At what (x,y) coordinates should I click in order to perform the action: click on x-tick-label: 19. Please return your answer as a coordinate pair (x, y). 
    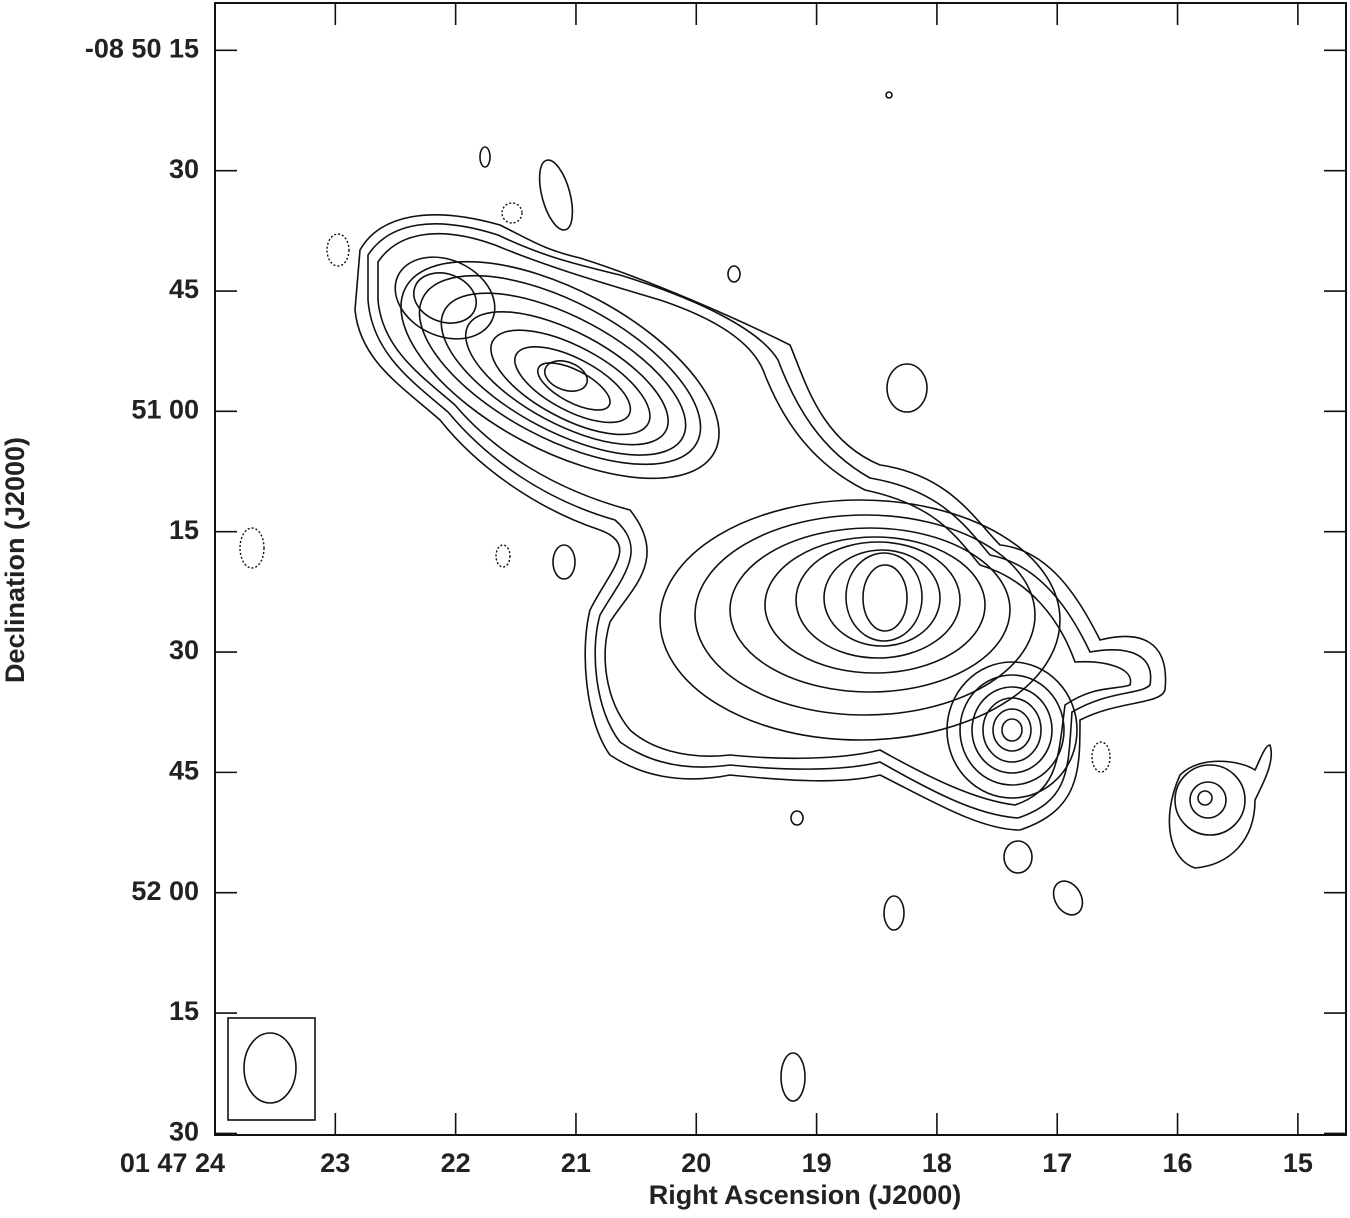
    Looking at the image, I should click on (817, 1163).